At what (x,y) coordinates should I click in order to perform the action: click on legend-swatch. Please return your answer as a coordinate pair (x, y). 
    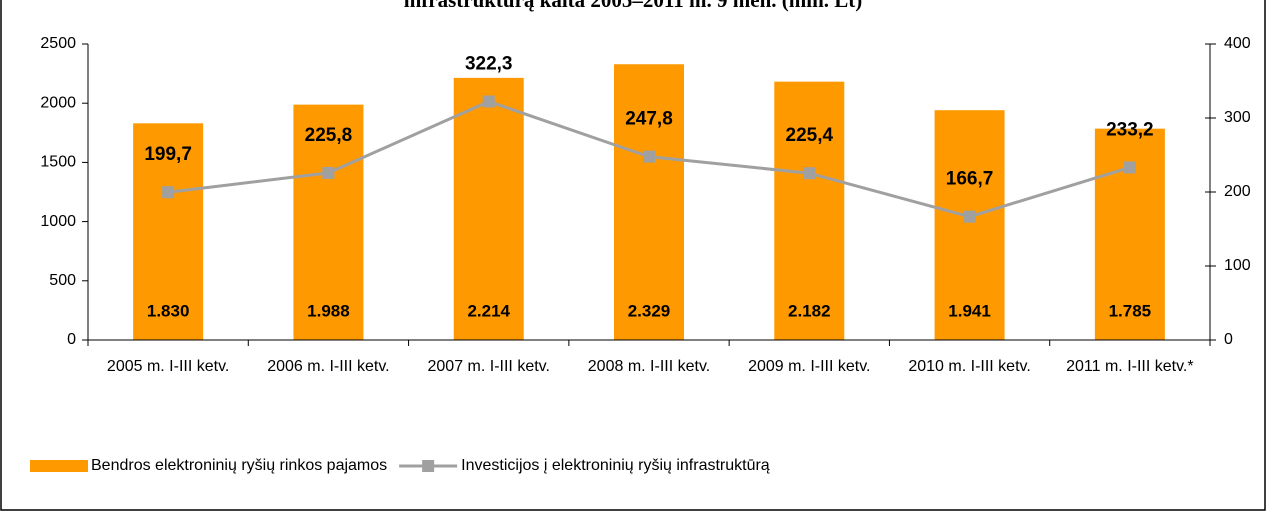
    Looking at the image, I should click on (59, 466).